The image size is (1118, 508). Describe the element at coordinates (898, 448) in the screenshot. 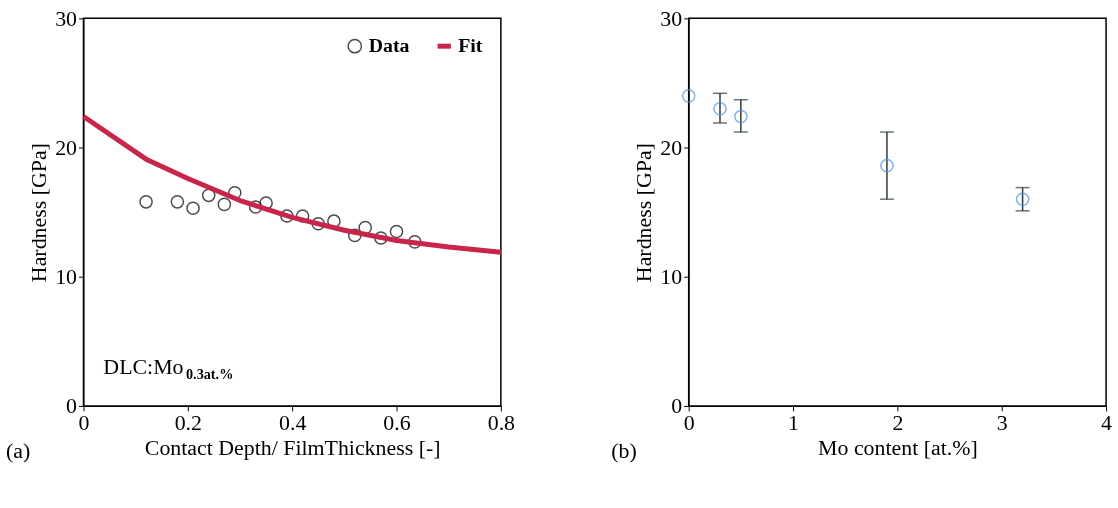

I see `x-axis-title: Mo content [at.%]` at that location.